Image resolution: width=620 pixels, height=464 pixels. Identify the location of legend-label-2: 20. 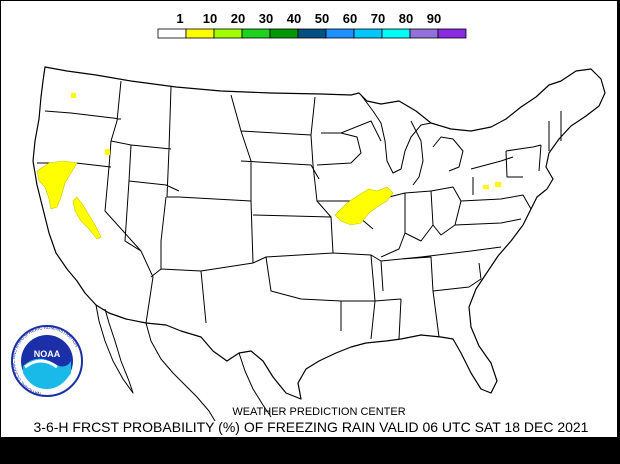
(238, 18).